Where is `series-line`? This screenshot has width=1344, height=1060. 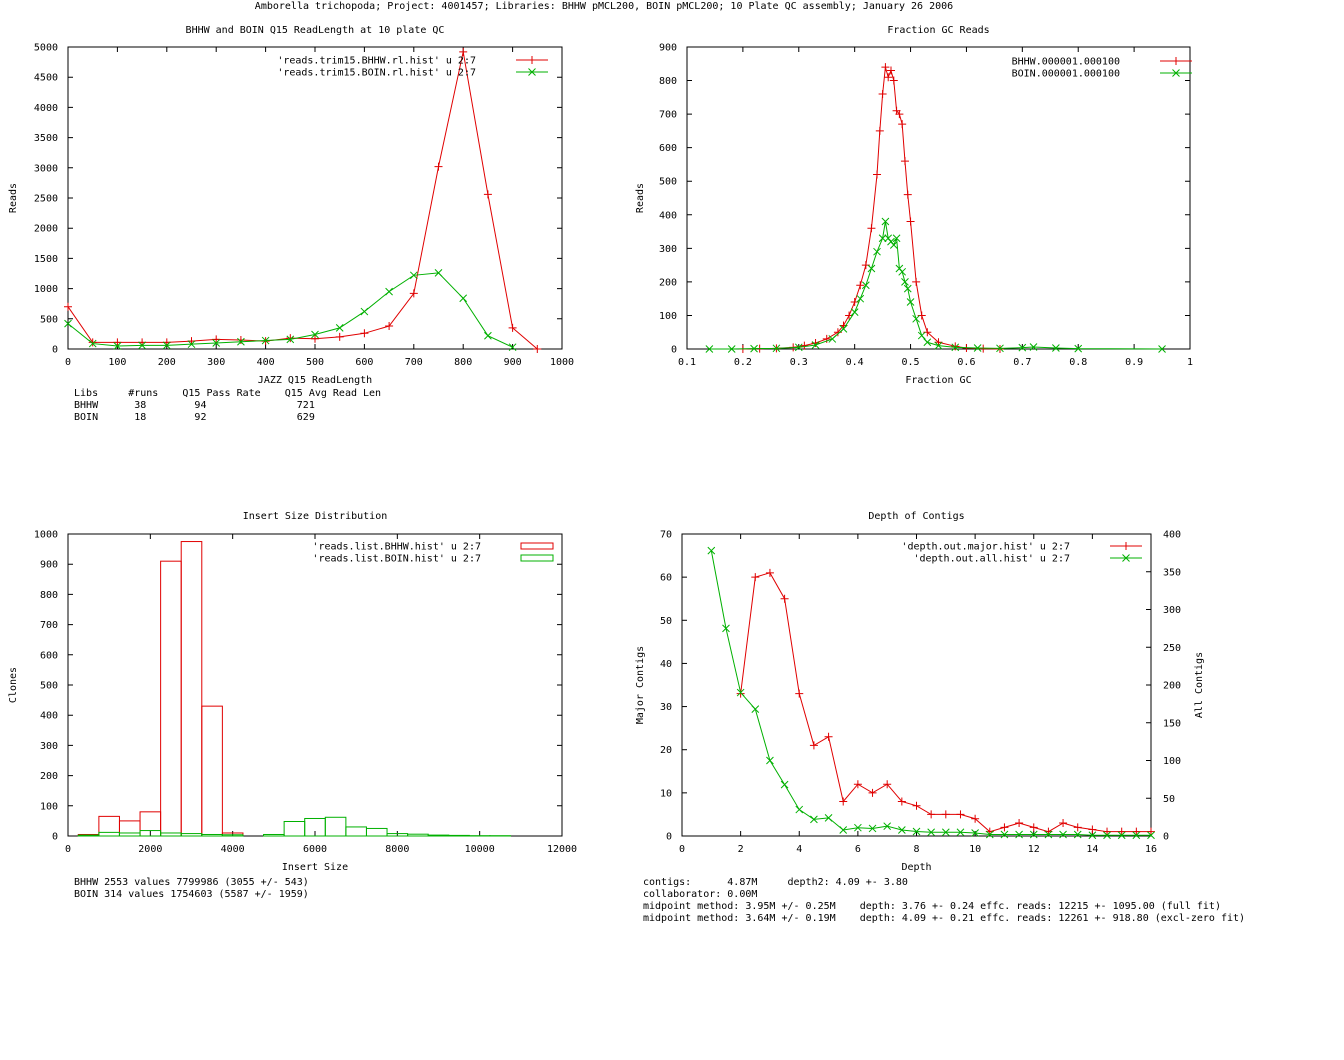
series-line is located at coordinates (871, 208).